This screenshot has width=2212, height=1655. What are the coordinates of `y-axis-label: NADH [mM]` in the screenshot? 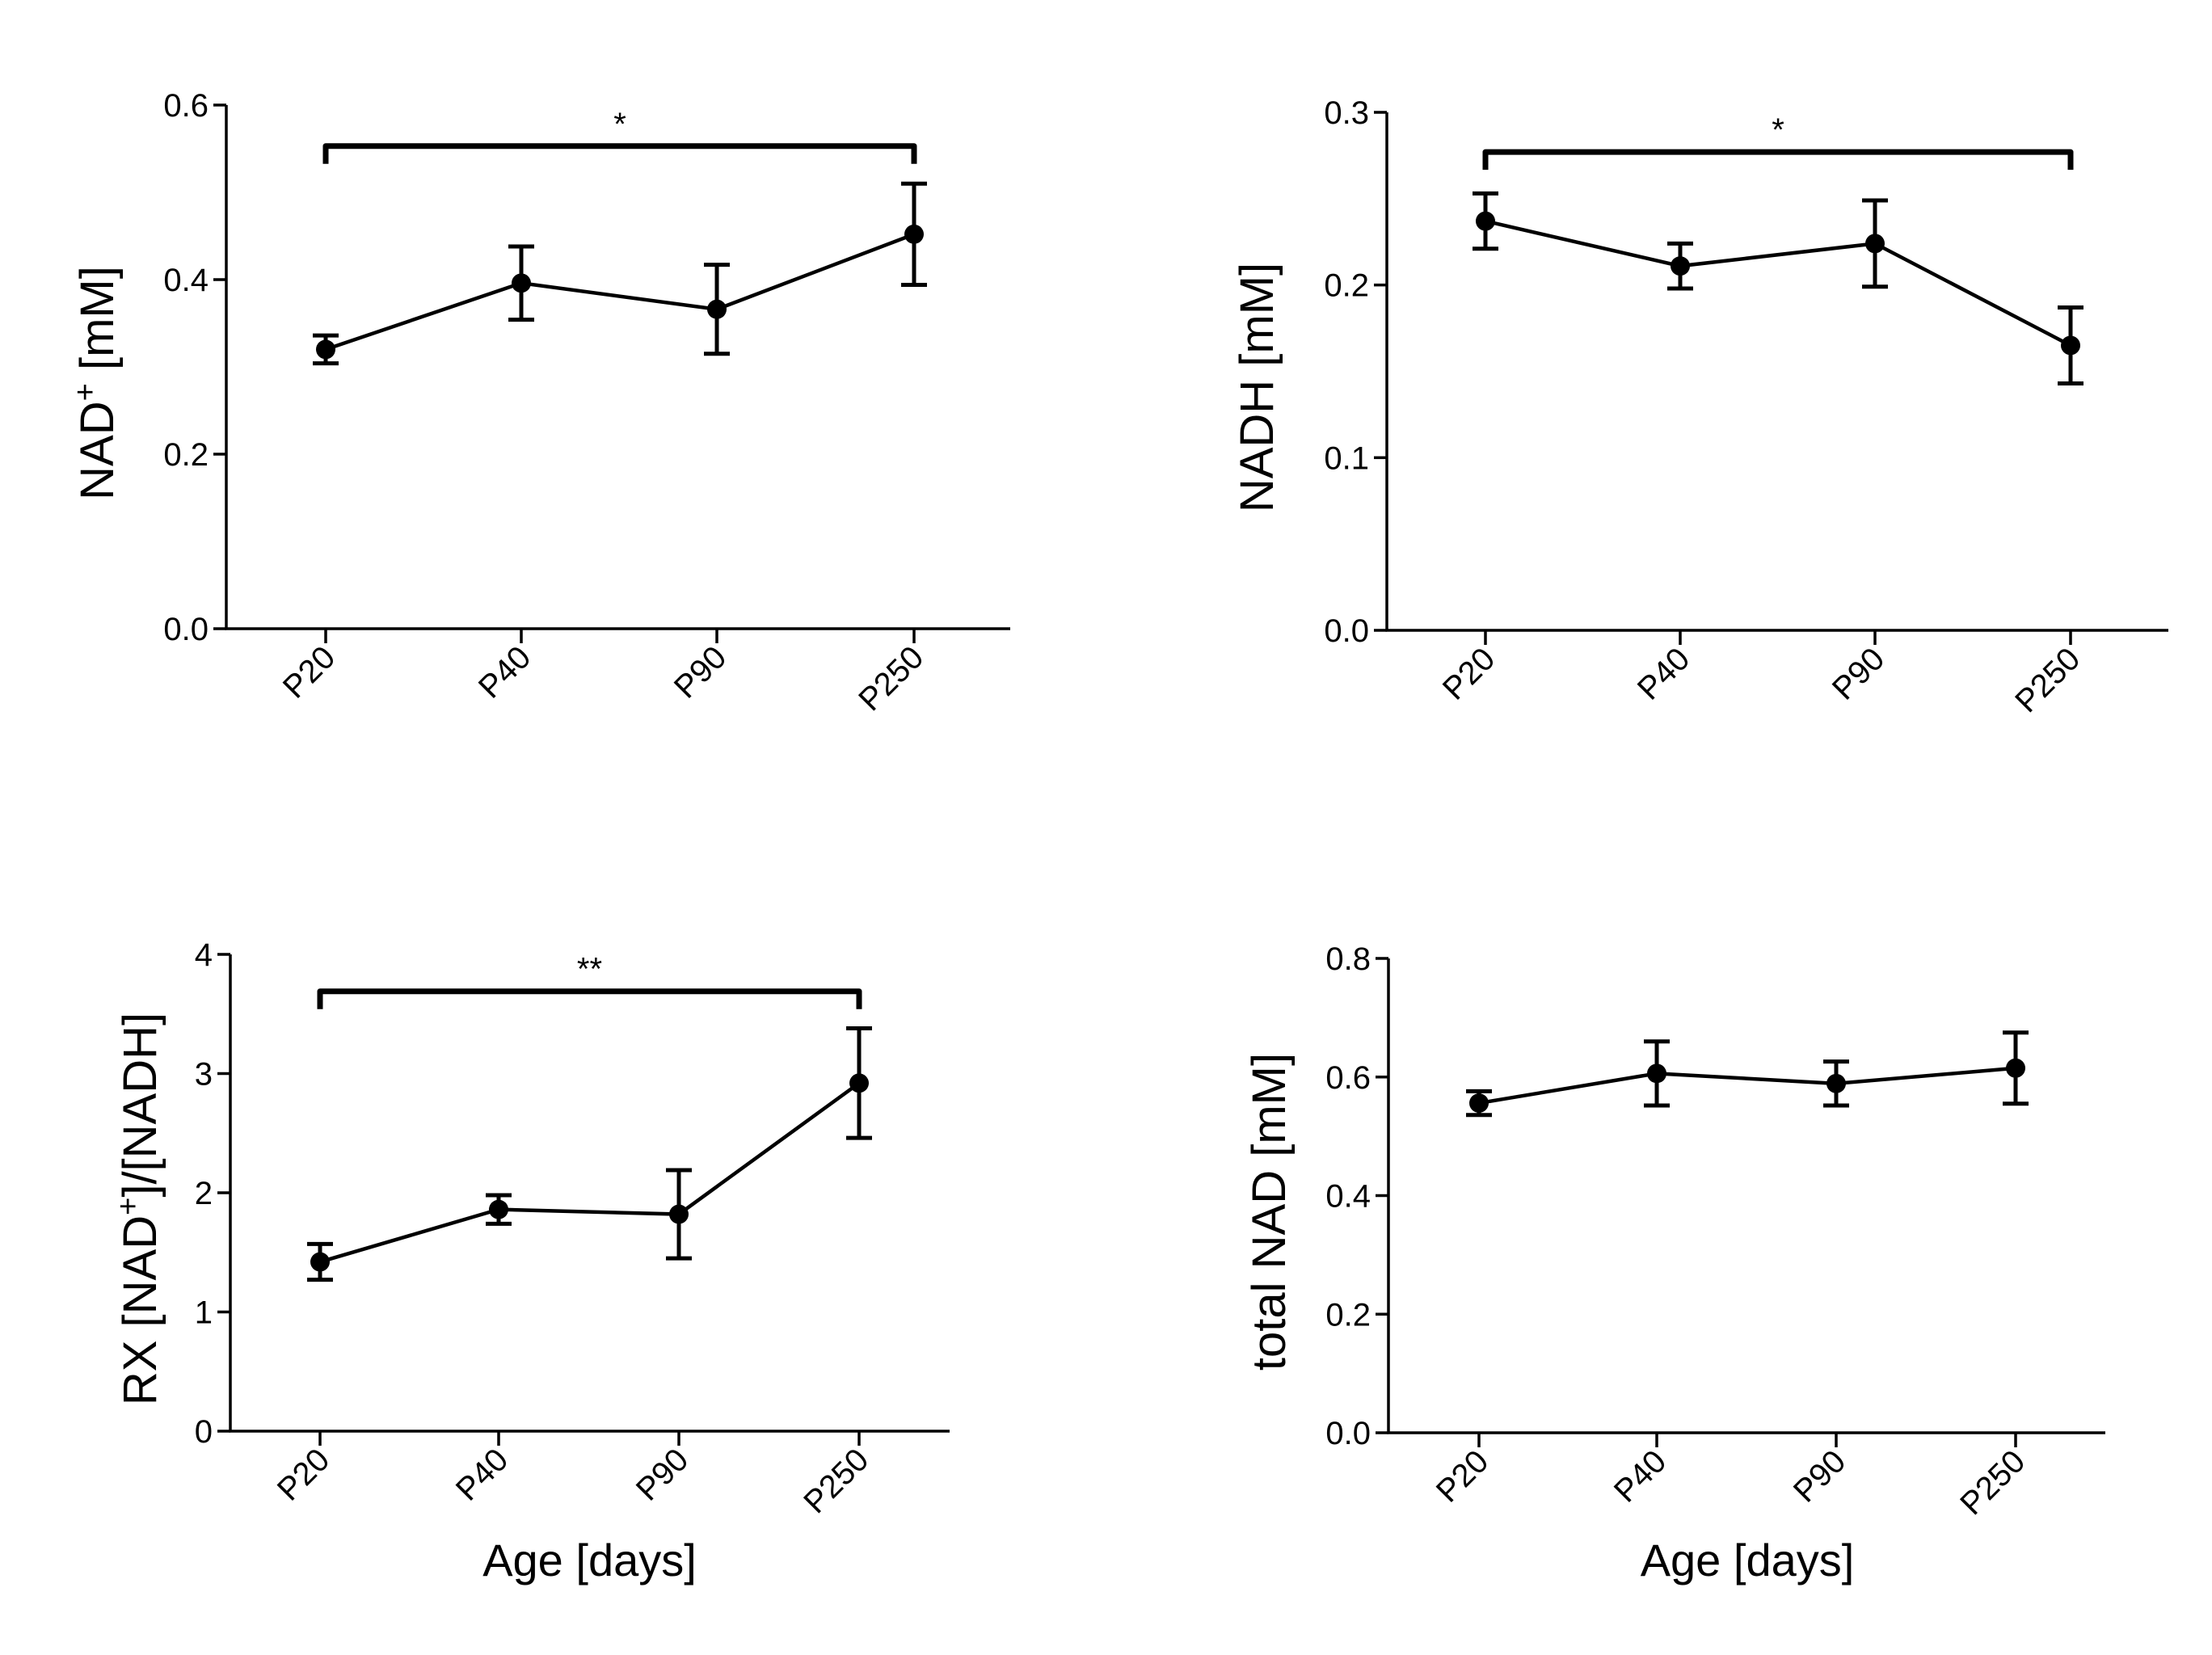 It's located at (1257, 387).